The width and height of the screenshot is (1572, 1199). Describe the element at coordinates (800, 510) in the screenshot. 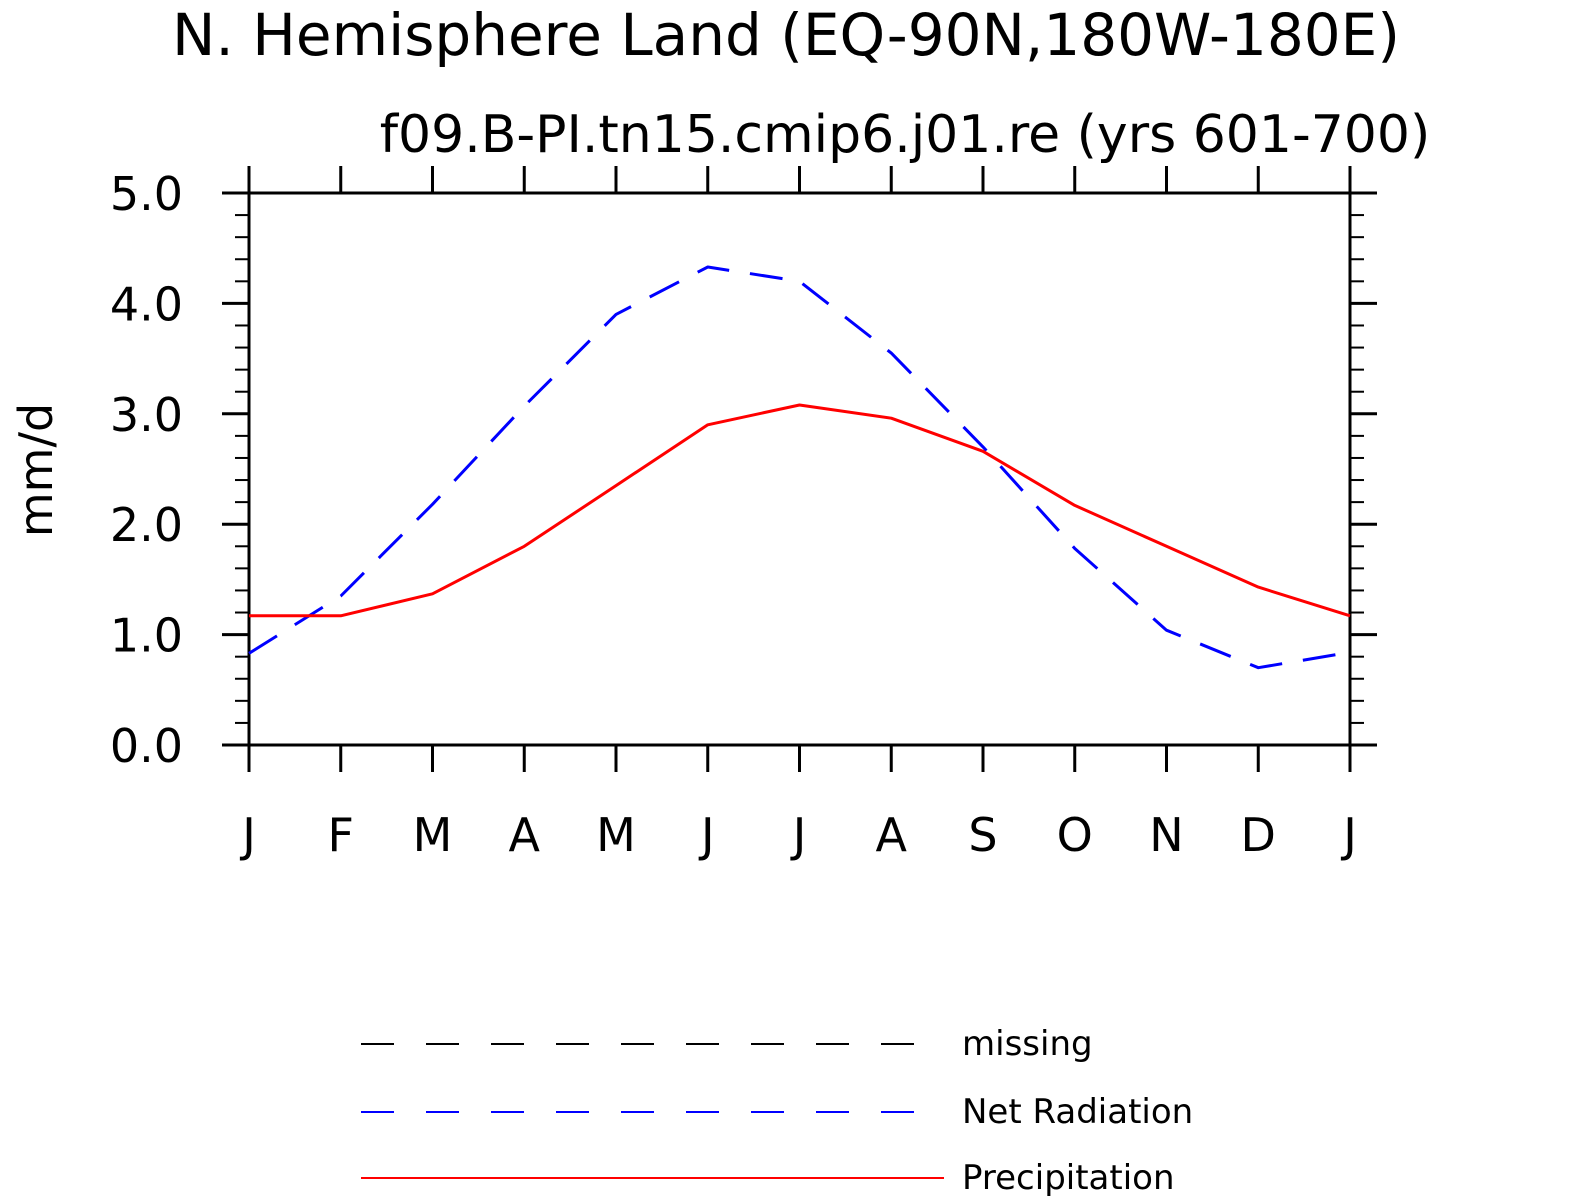

I see `series-line-precipitation` at that location.